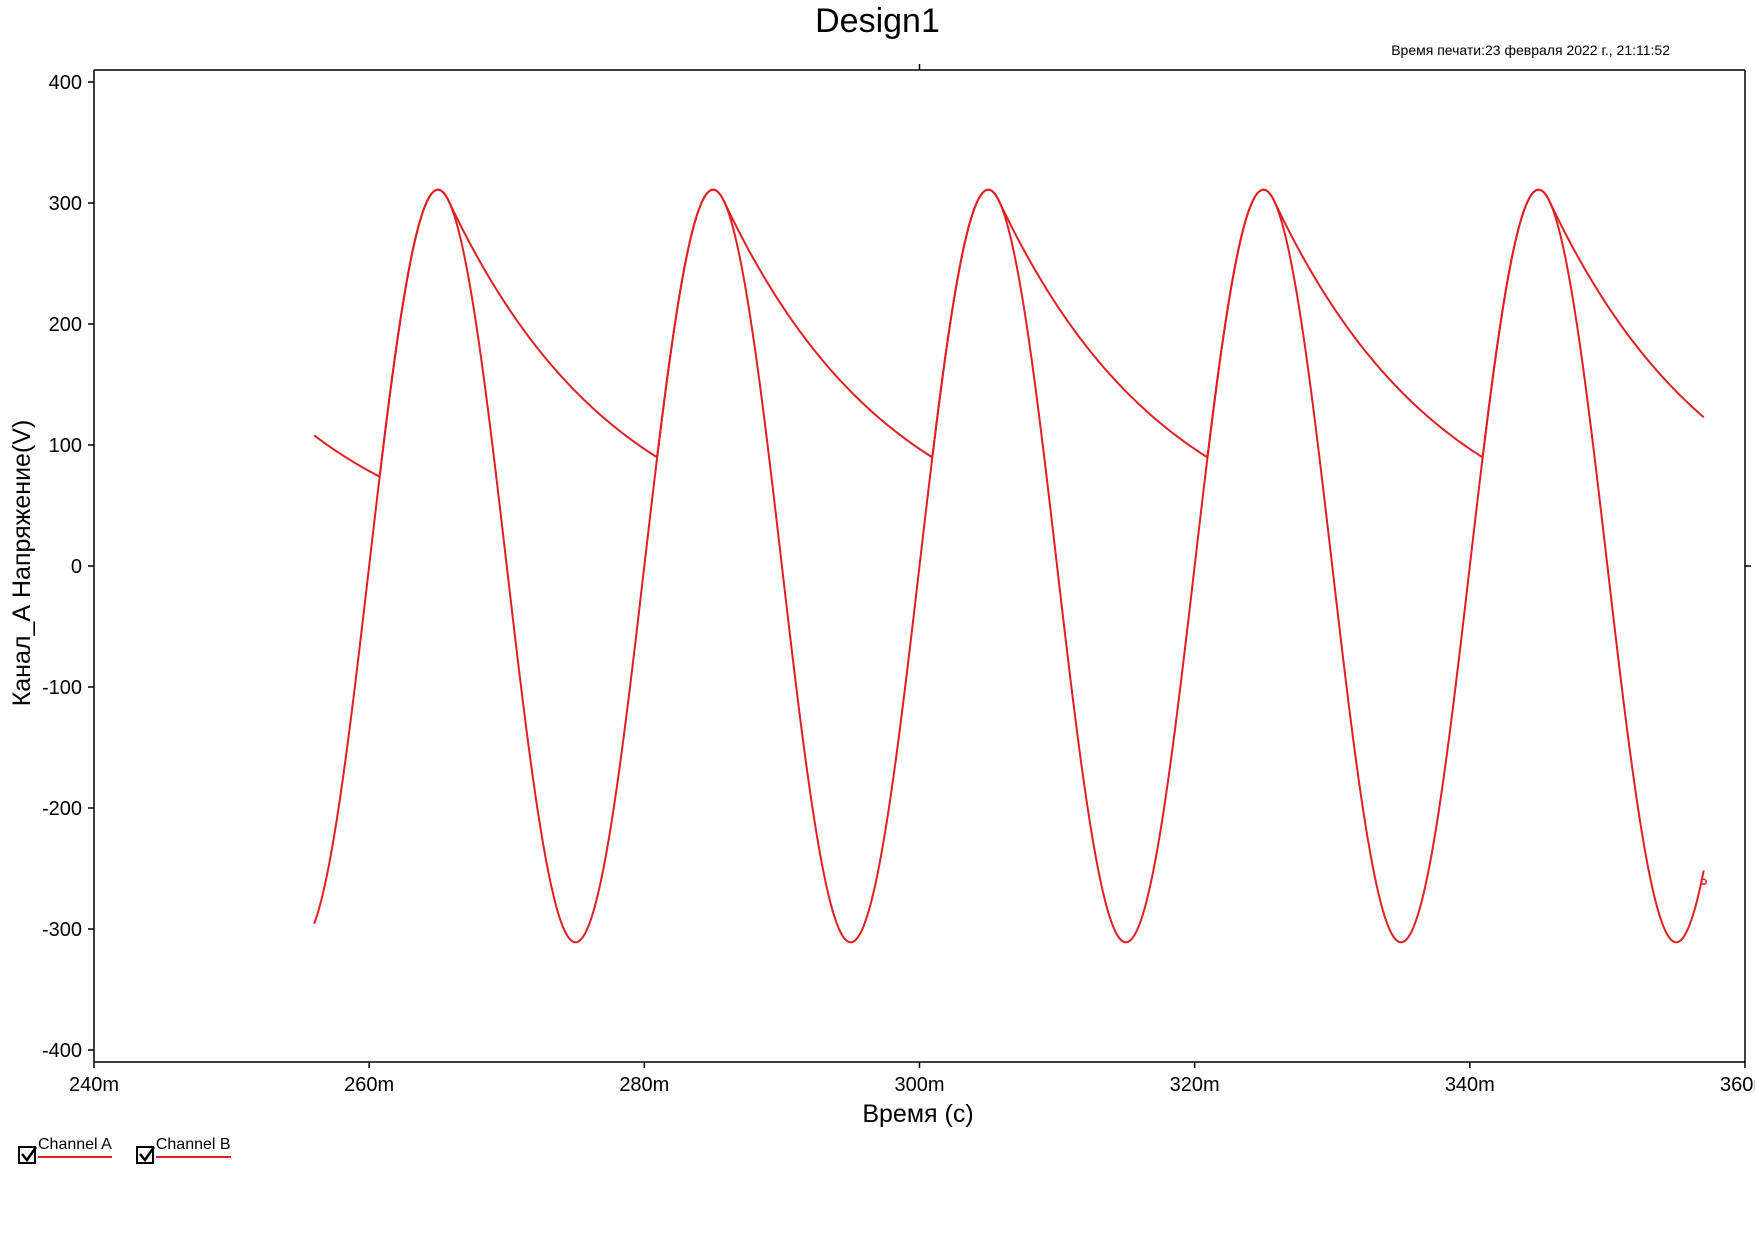  I want to click on x-axis-ticks: 240m 260m 280m 300m 320m 340m 360m, so click(912, 1079).